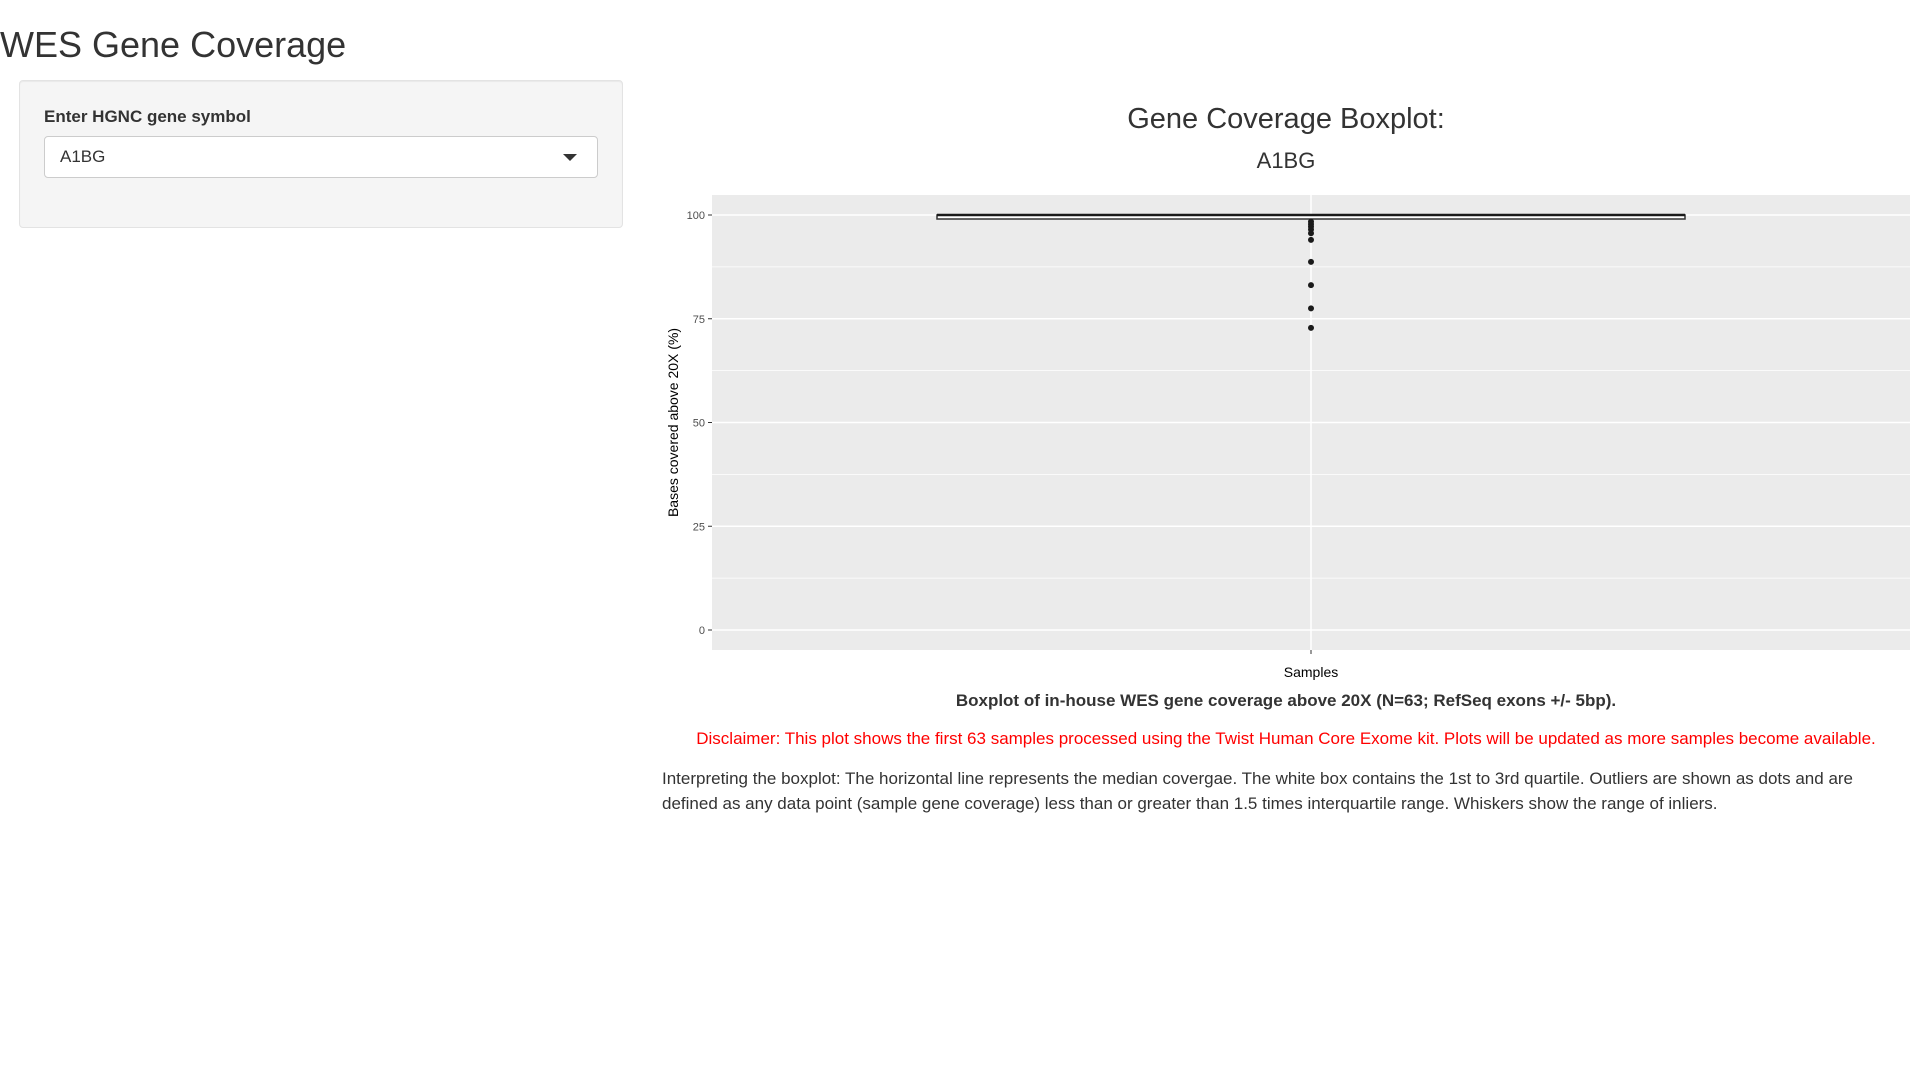 The width and height of the screenshot is (1920, 1080). What do you see at coordinates (699, 320) in the screenshot?
I see `y-tick-label: 75` at bounding box center [699, 320].